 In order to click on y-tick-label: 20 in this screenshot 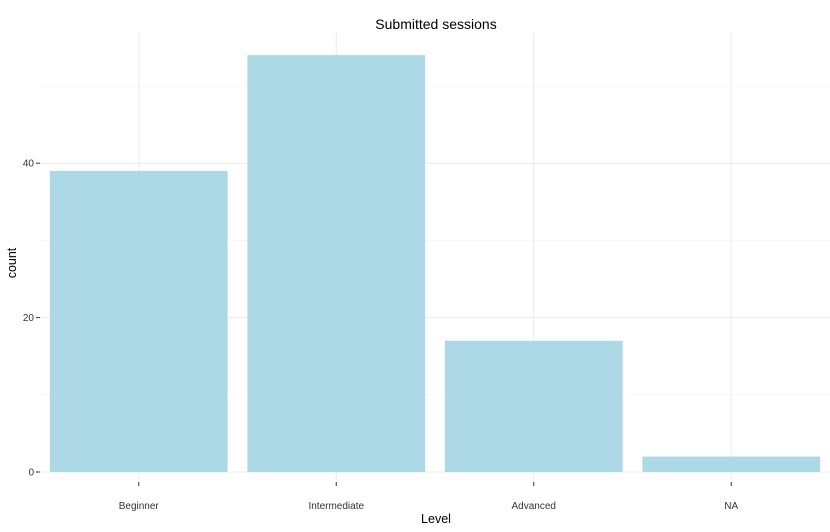, I will do `click(29, 318)`.